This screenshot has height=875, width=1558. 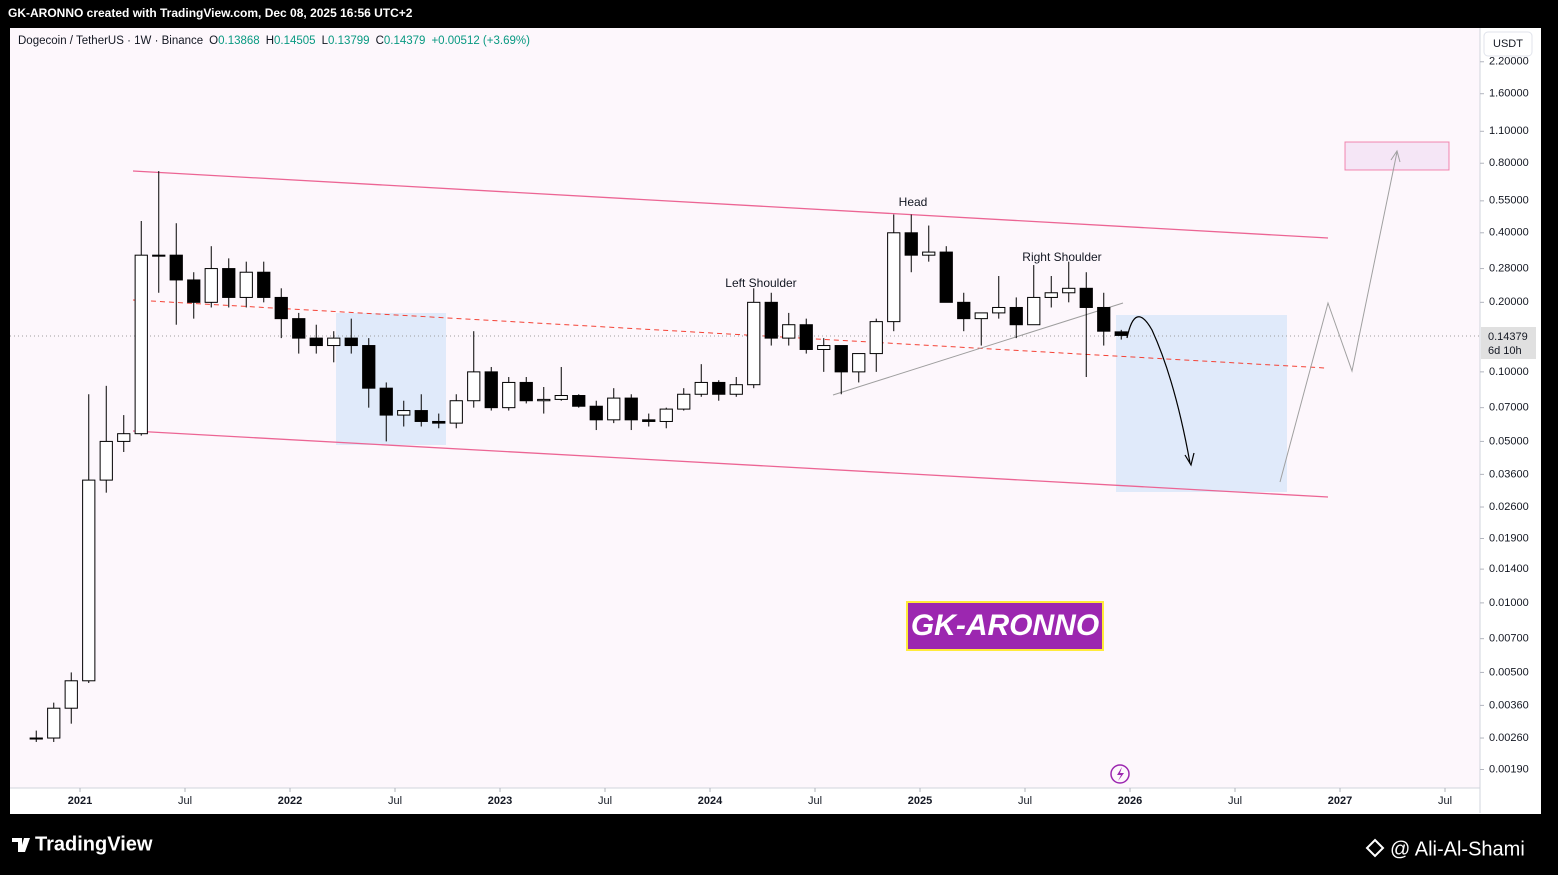 I want to click on y-tick-label: 2.20000, so click(x=1509, y=62).